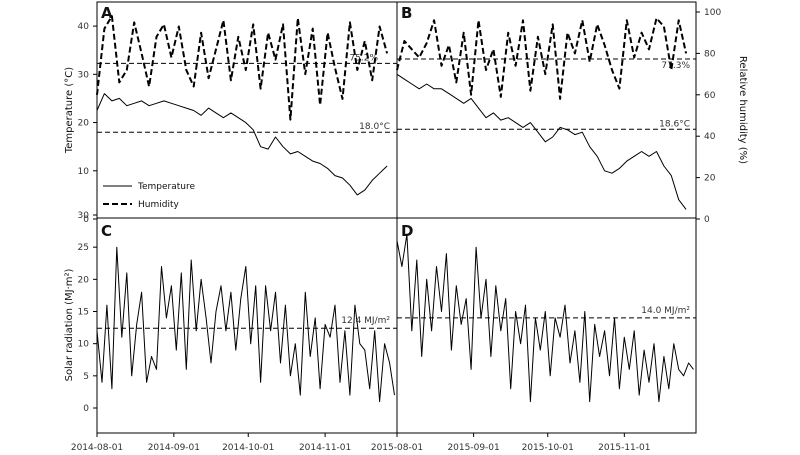  Describe the element at coordinates (107, 13) in the screenshot. I see `panel-a-letter: A` at that location.